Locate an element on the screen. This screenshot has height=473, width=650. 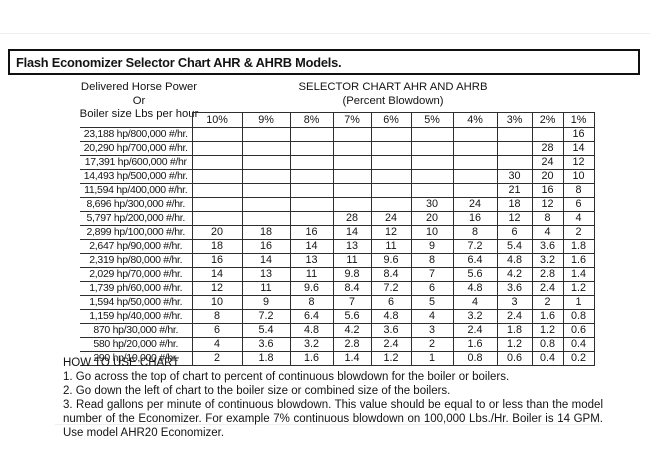
gpm-value-cell: 6.4 is located at coordinates (475, 260).